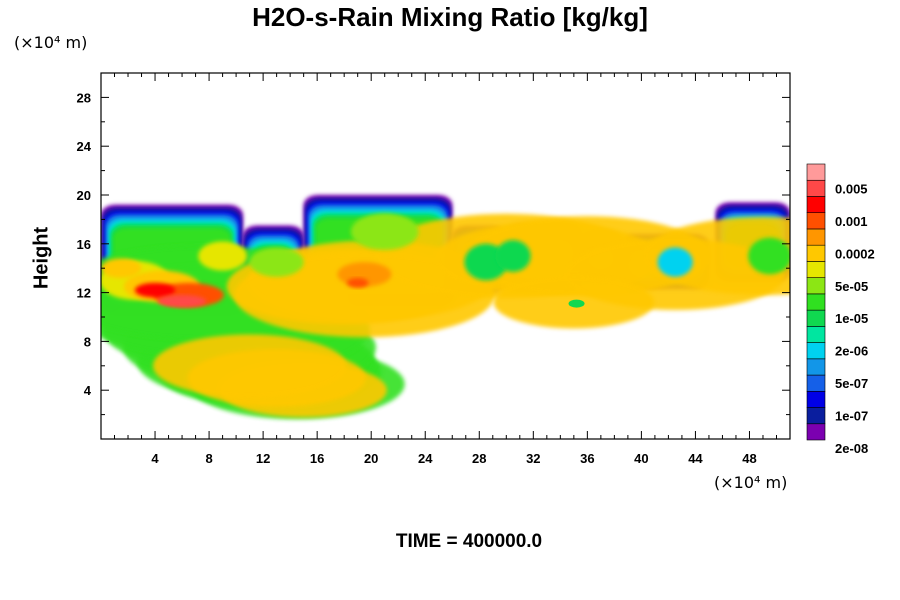 The width and height of the screenshot is (900, 600). I want to click on x-tick-label: 12, so click(263, 458).